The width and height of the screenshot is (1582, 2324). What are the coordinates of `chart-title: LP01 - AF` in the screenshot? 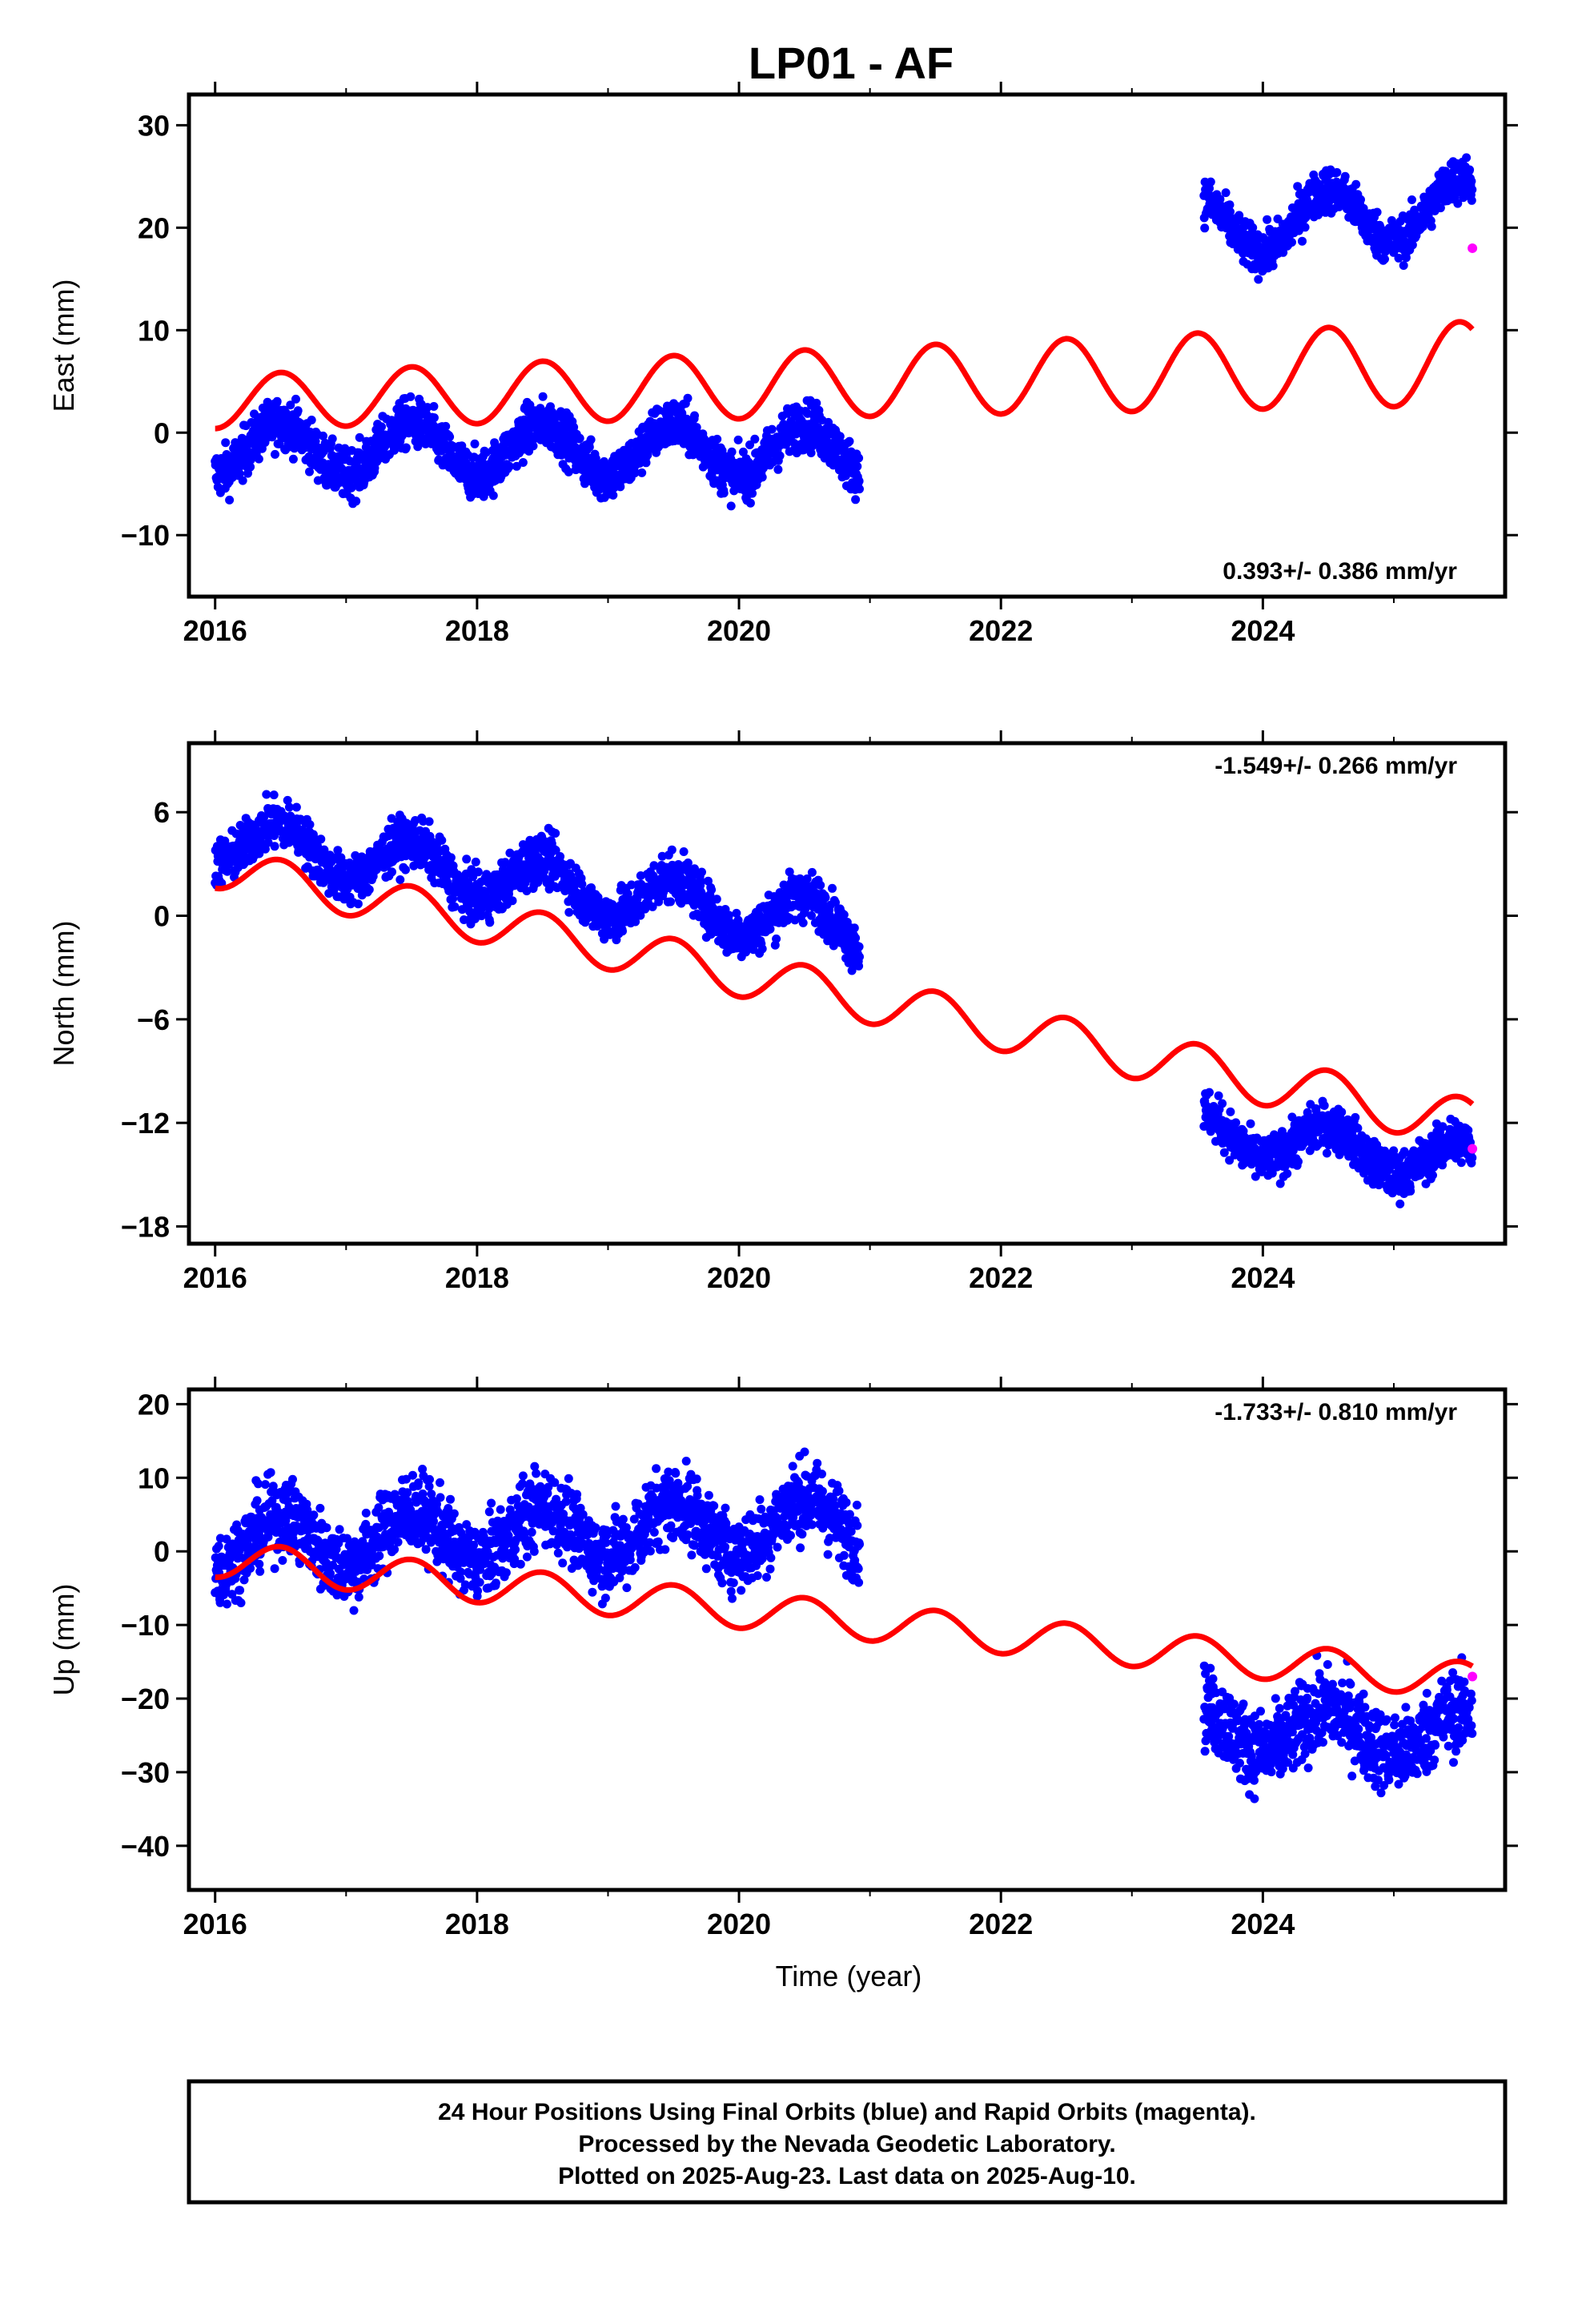 It's located at (851, 63).